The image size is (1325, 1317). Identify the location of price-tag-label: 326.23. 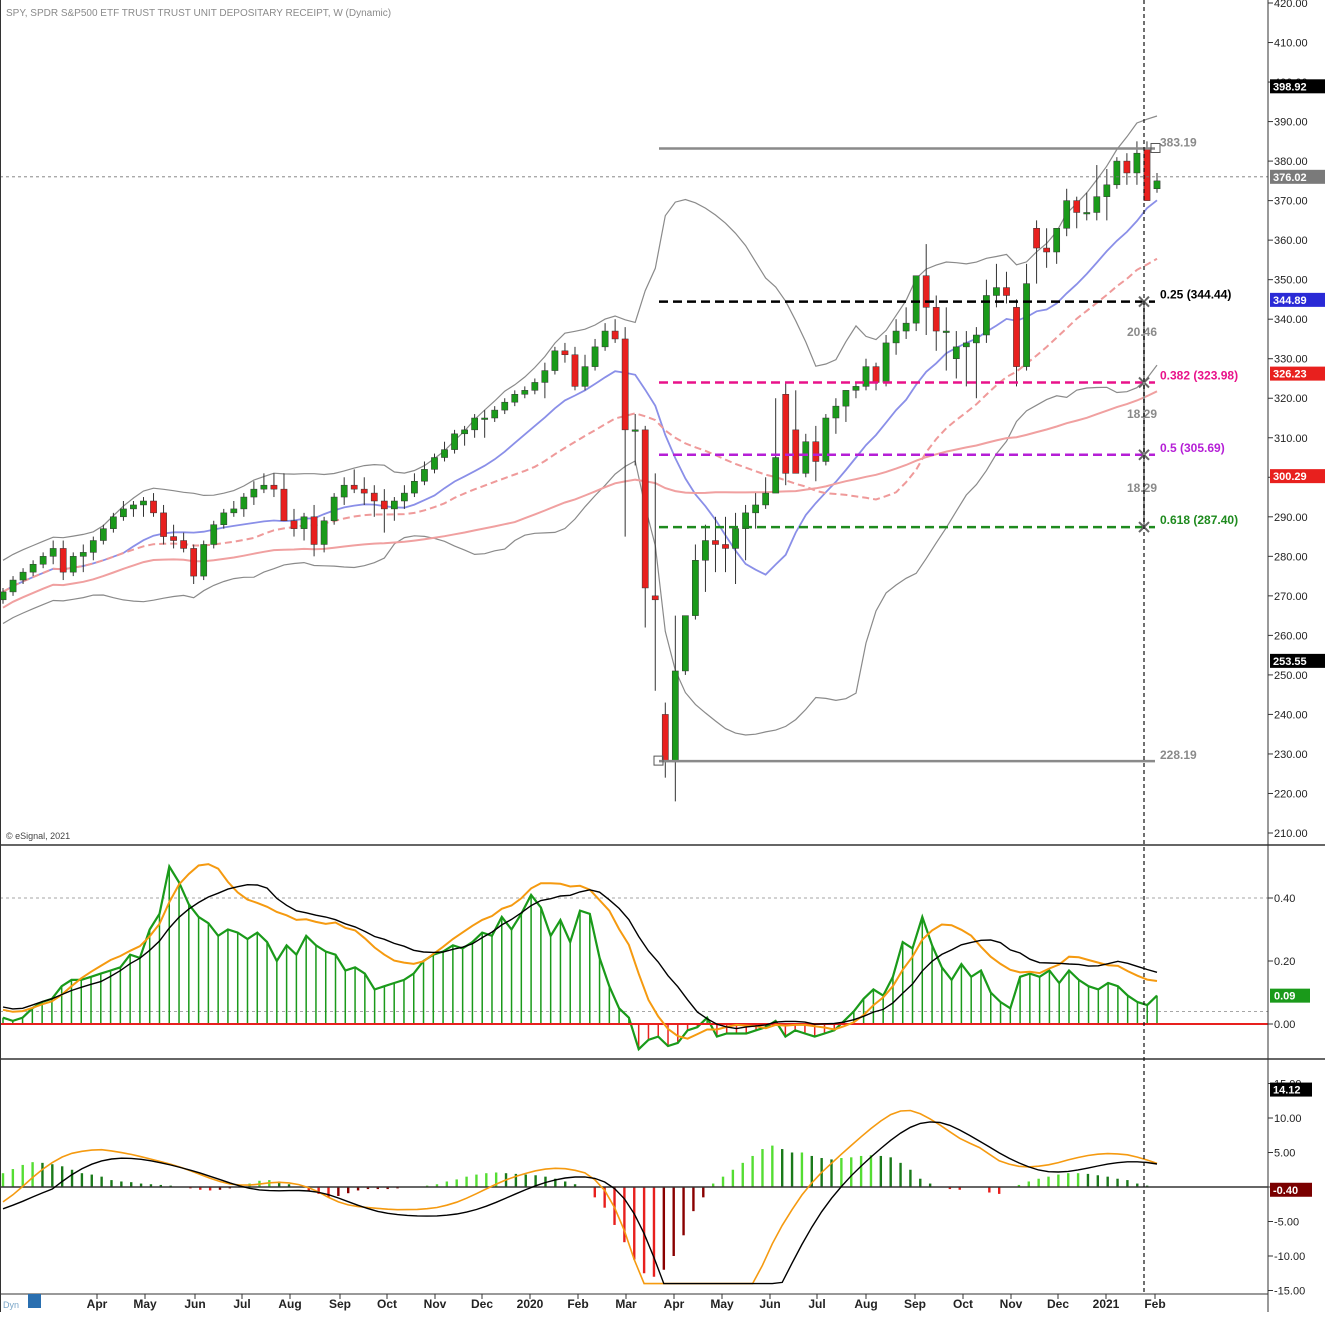
(1290, 375).